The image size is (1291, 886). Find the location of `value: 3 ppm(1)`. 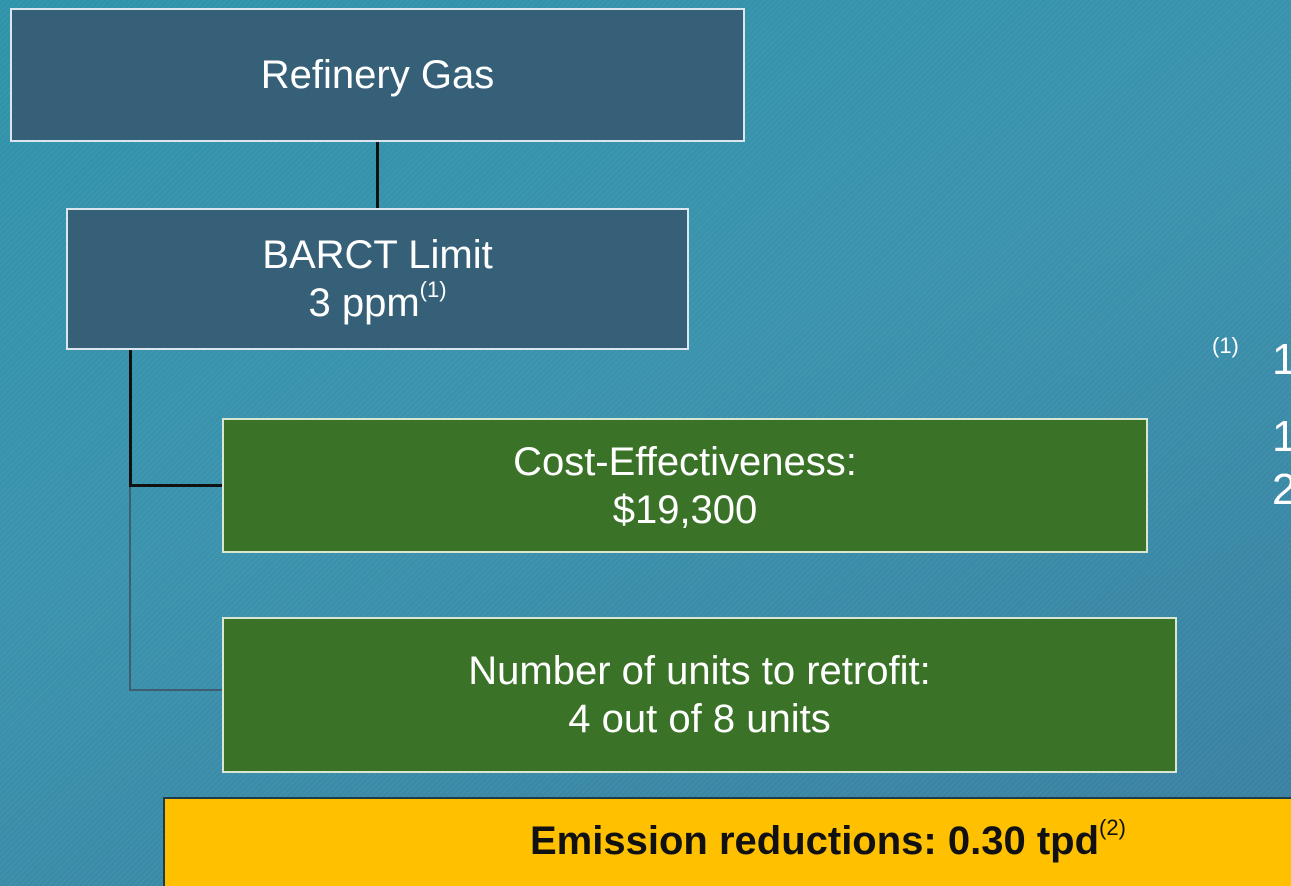

value: 3 ppm(1) is located at coordinates (377, 302).